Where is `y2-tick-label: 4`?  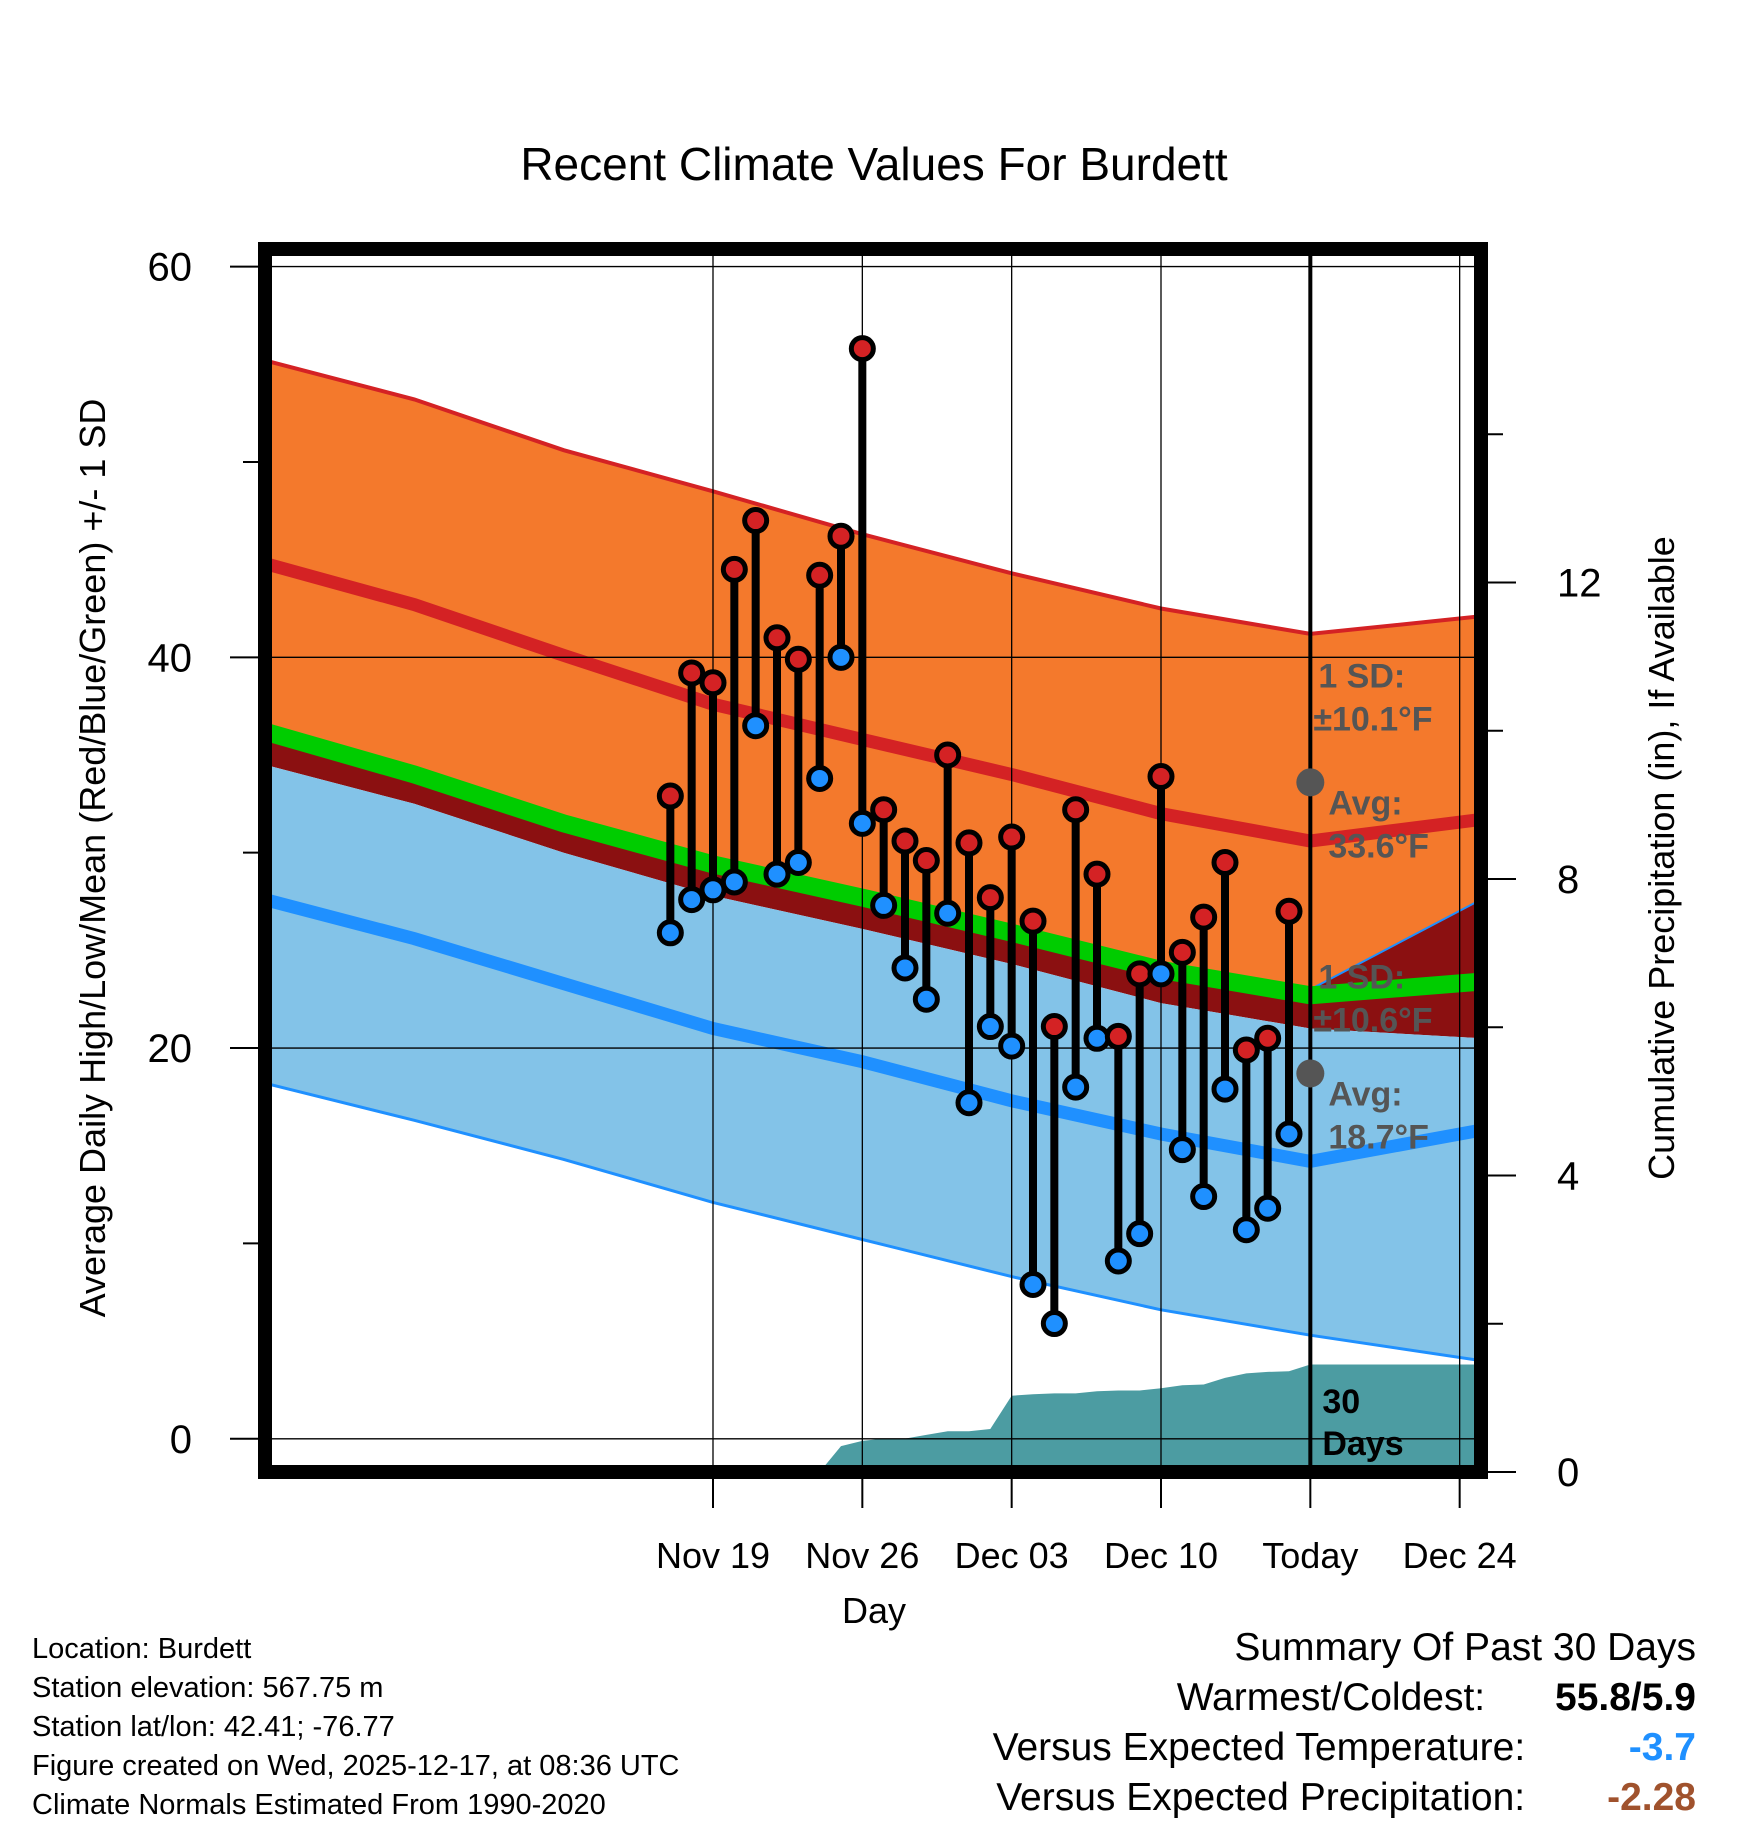
y2-tick-label: 4 is located at coordinates (1568, 1177).